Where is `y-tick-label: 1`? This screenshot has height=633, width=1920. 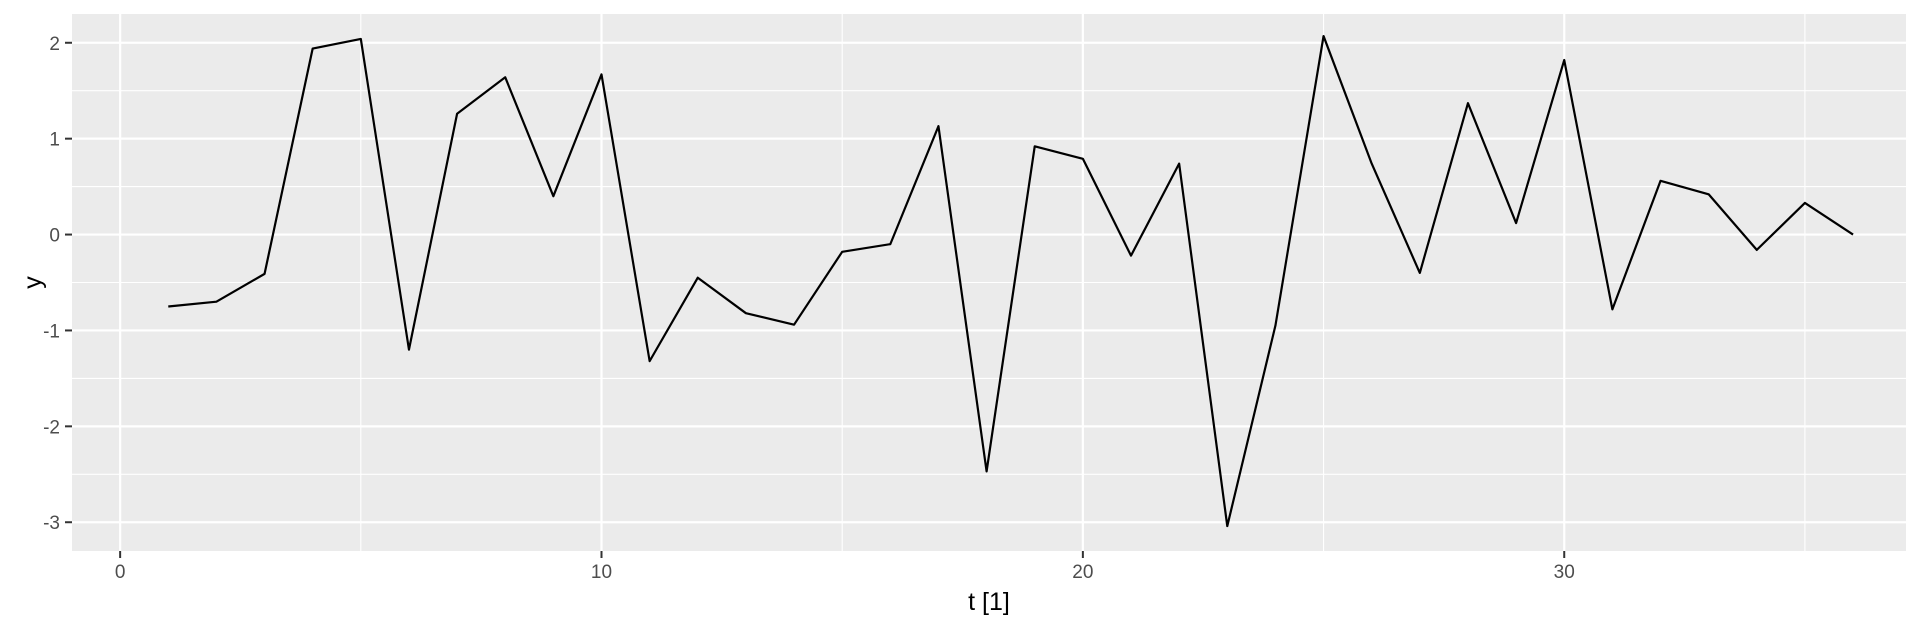 y-tick-label: 1 is located at coordinates (54, 140).